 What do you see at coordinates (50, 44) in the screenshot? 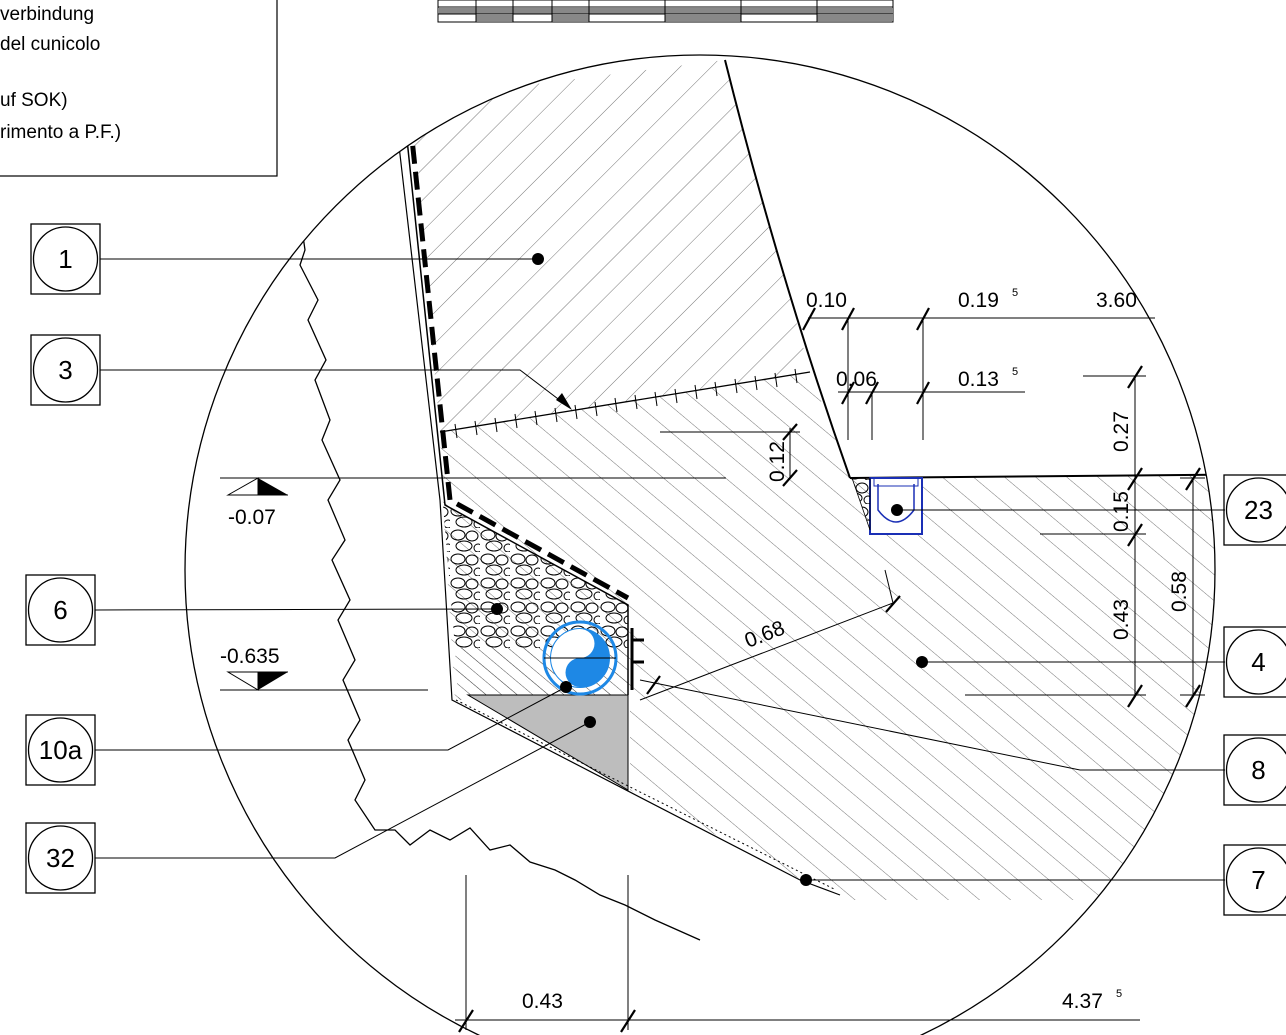
I see `legend-line-2: del cunicolo` at bounding box center [50, 44].